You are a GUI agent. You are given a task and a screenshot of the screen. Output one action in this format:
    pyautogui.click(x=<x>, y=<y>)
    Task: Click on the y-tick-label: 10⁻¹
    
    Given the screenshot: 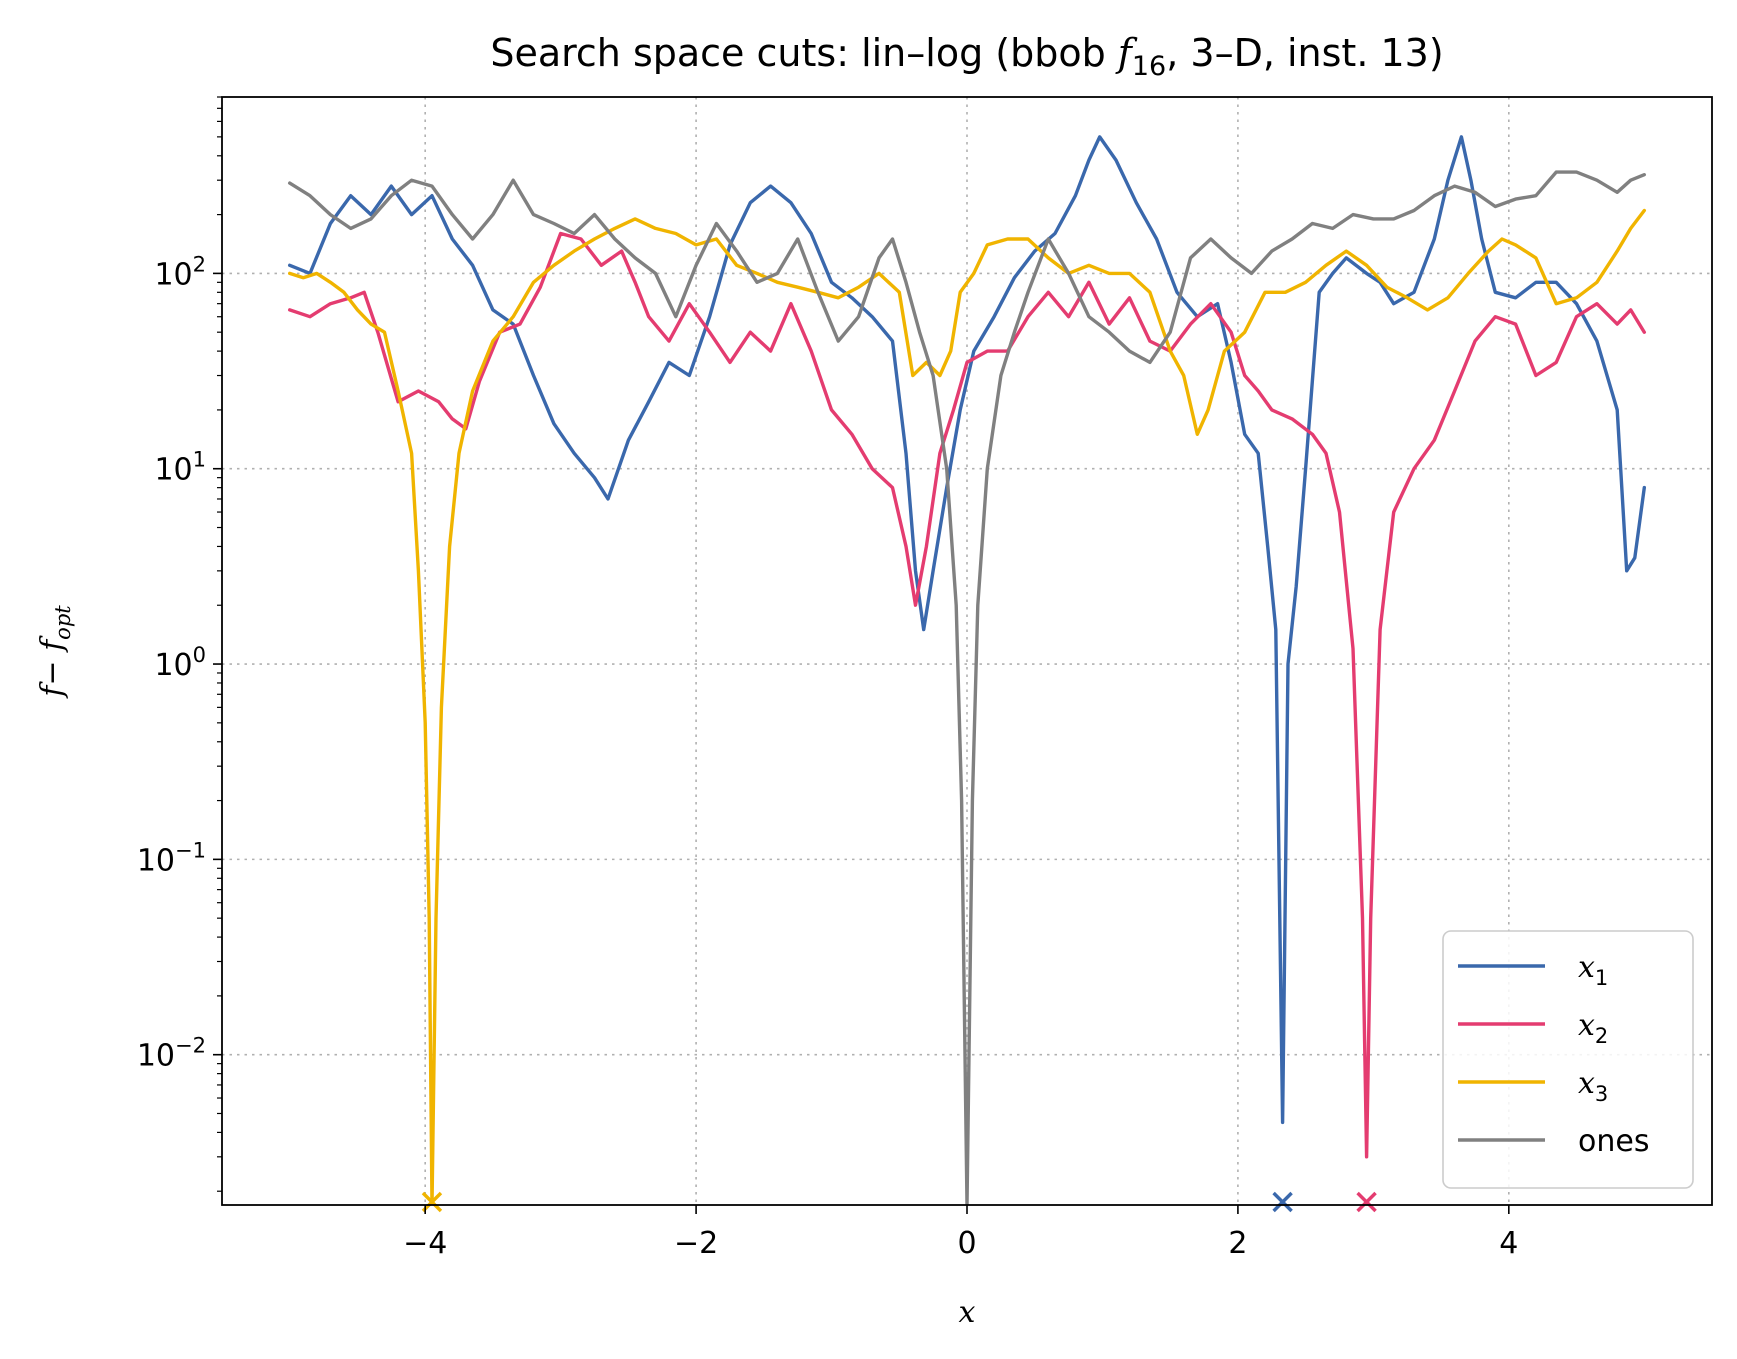 What is the action you would take?
    pyautogui.click(x=171, y=858)
    